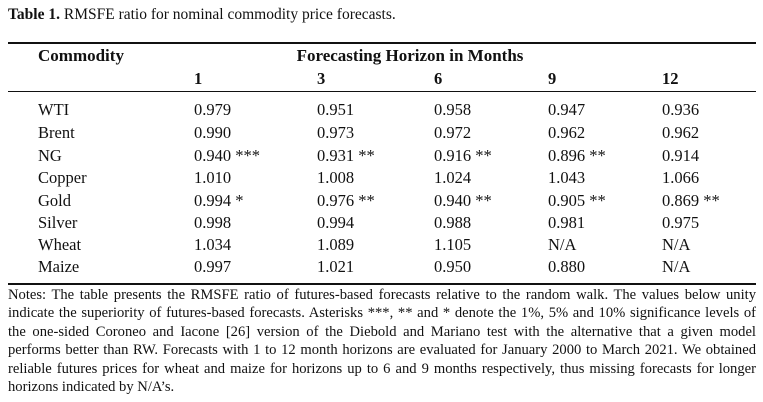 This screenshot has width=763, height=402. Describe the element at coordinates (336, 244) in the screenshot. I see `table-cell: 1.089` at that location.